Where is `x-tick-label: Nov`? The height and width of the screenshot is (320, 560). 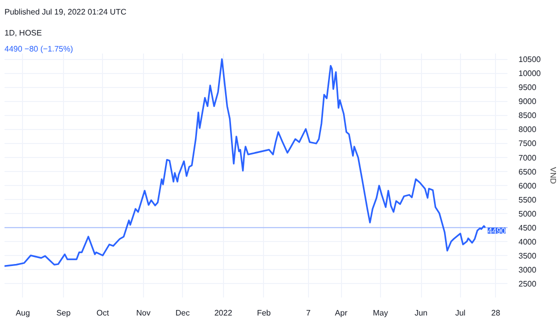 x-tick-label: Nov is located at coordinates (143, 313).